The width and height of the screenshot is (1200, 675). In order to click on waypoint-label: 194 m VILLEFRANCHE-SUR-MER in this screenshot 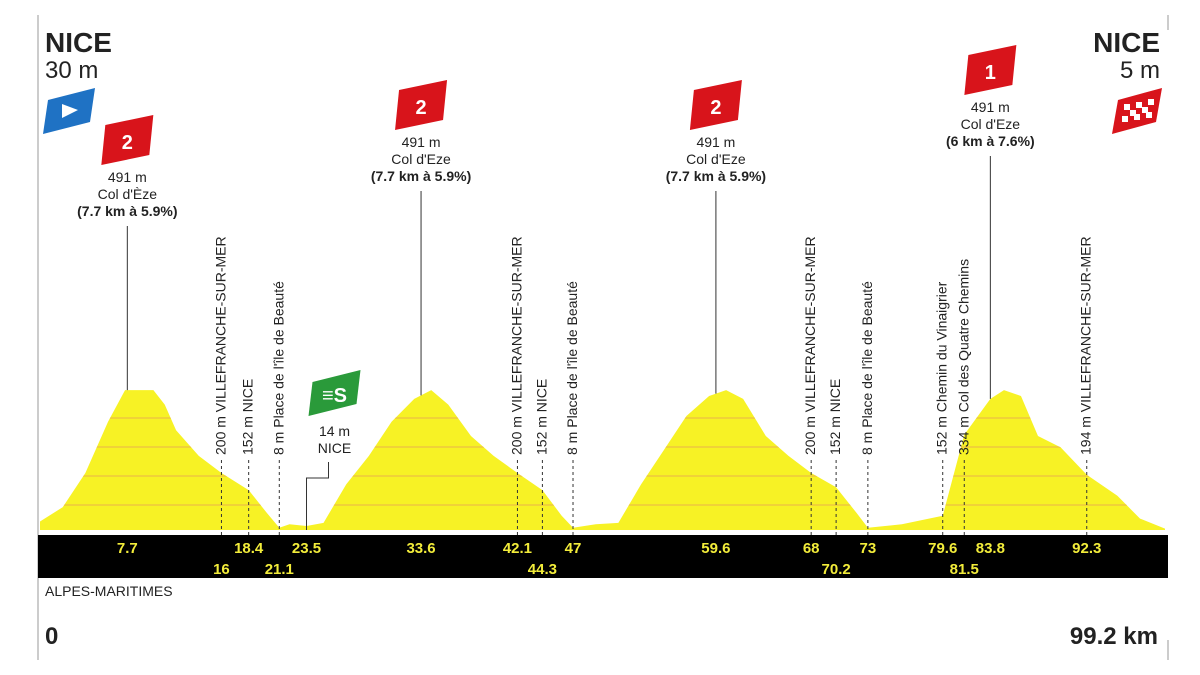, I will do `click(1086, 345)`.